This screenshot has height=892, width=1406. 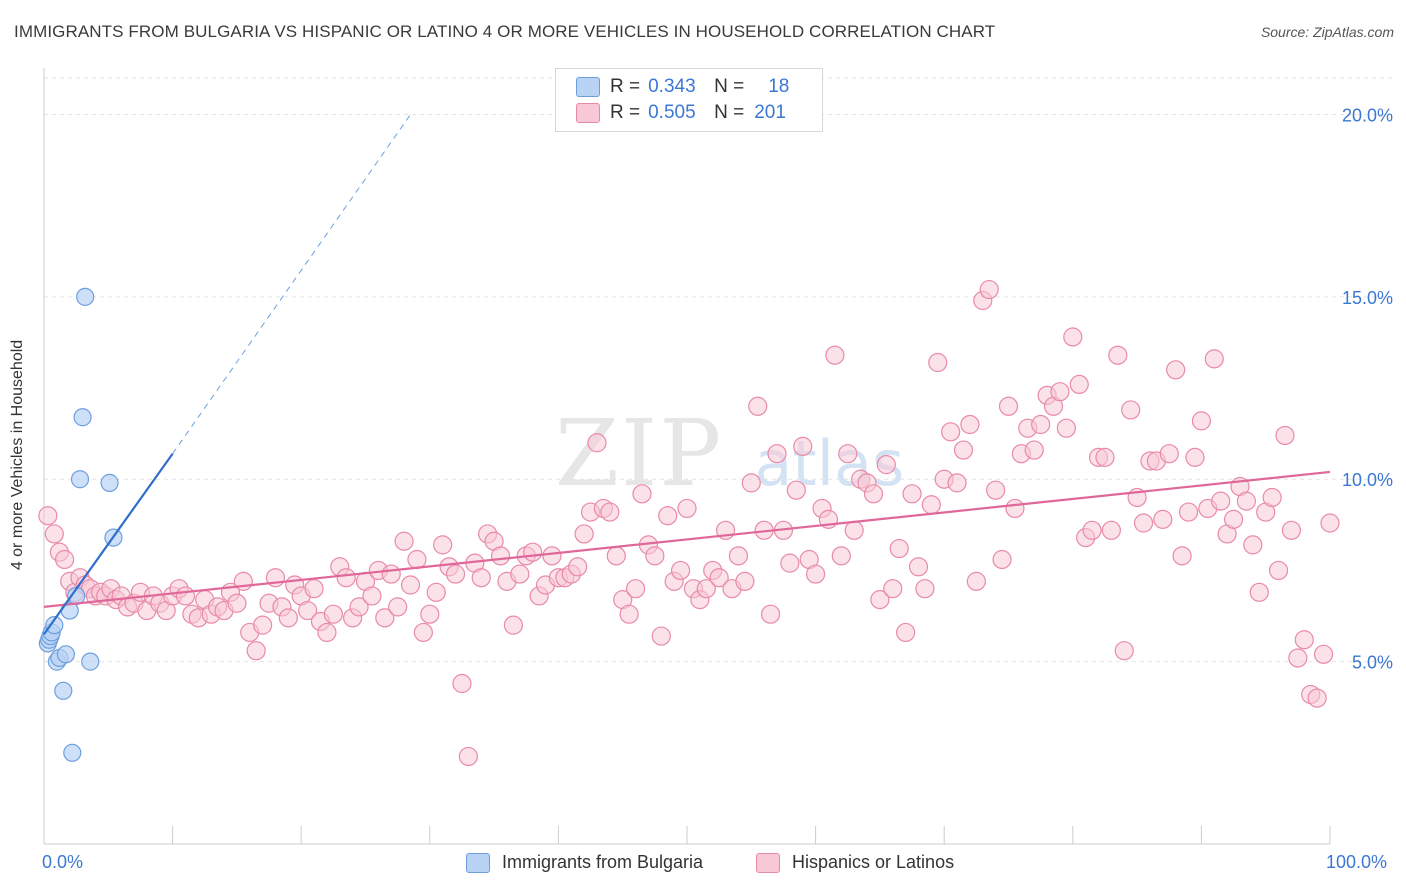 What do you see at coordinates (1367, 480) in the screenshot?
I see `y-tick-label: 10.0%` at bounding box center [1367, 480].